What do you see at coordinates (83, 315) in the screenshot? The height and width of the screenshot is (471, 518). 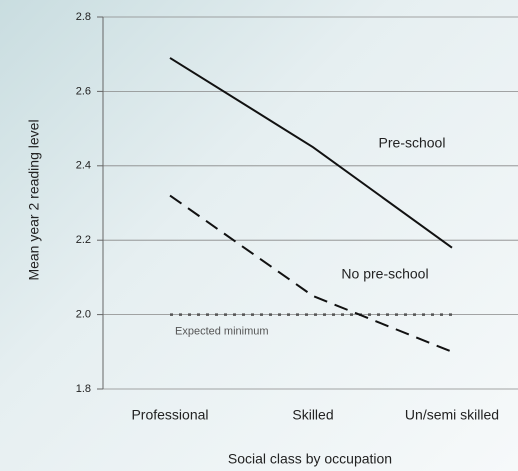 I see `y-tick-label: 2.0` at bounding box center [83, 315].